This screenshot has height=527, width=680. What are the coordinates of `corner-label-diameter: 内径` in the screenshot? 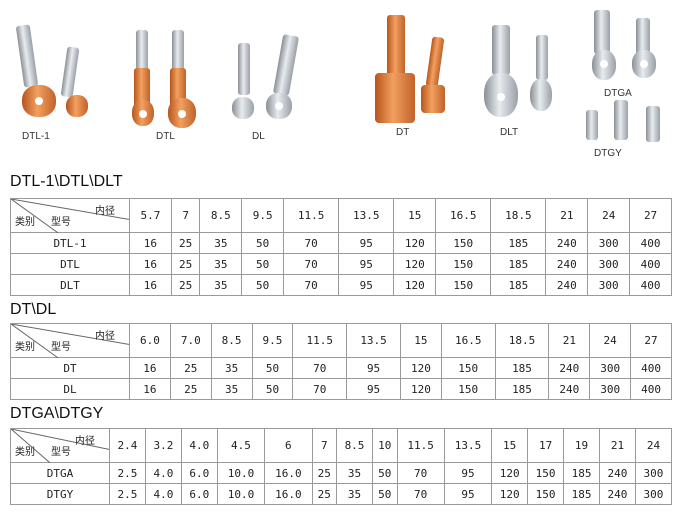 It's located at (85, 441).